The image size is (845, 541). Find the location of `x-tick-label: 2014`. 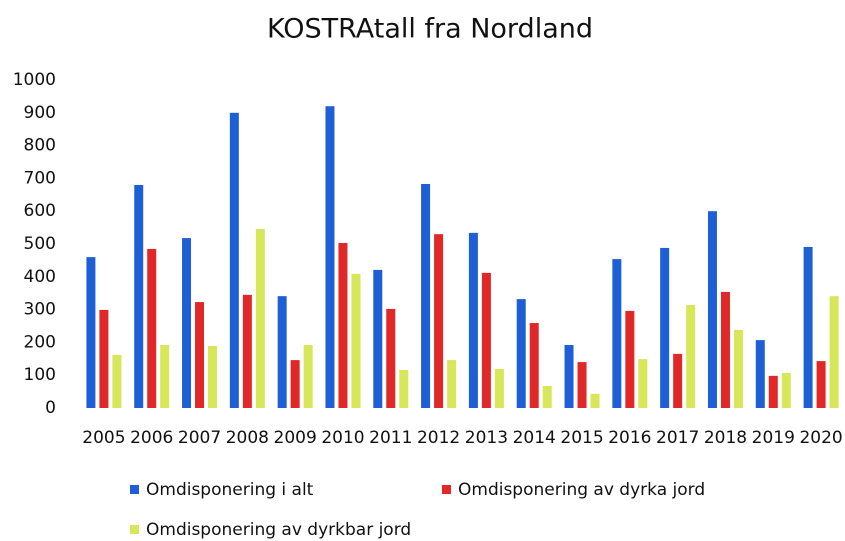

x-tick-label: 2014 is located at coordinates (534, 438).